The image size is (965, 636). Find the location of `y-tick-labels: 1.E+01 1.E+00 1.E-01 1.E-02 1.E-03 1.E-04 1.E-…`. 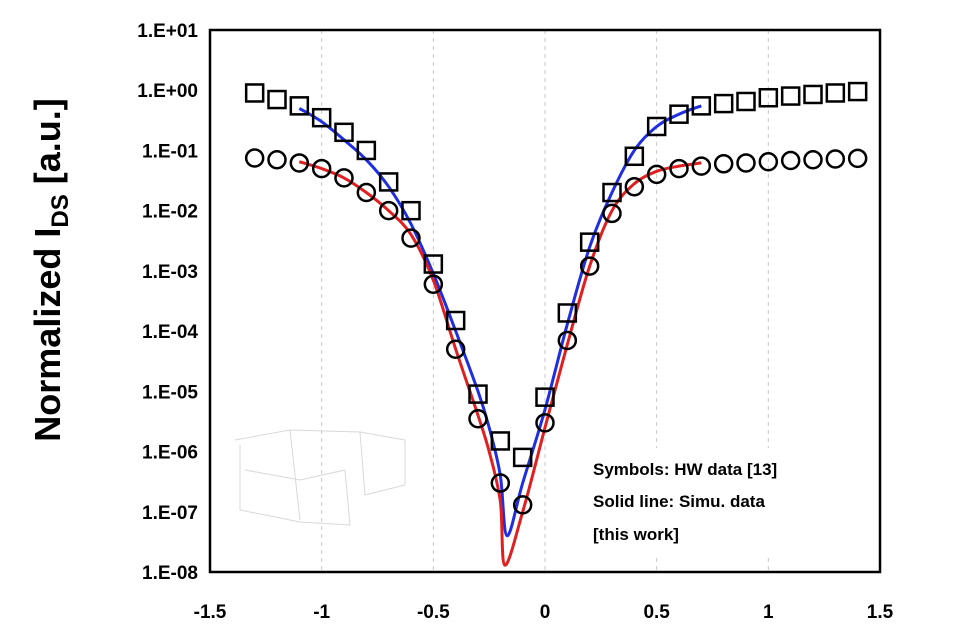

y-tick-labels: 1.E+01 1.E+00 1.E-01 1.E-02 1.E-03 1.E-04 1.E-… is located at coordinates (167, 302).